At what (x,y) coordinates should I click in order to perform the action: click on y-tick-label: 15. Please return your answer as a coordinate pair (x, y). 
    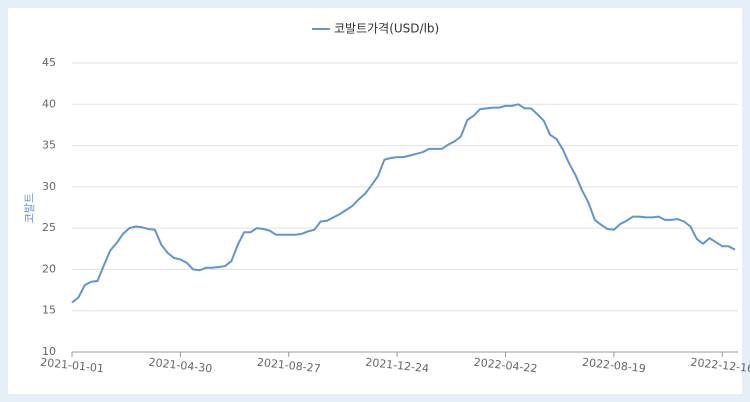
    Looking at the image, I should click on (49, 310).